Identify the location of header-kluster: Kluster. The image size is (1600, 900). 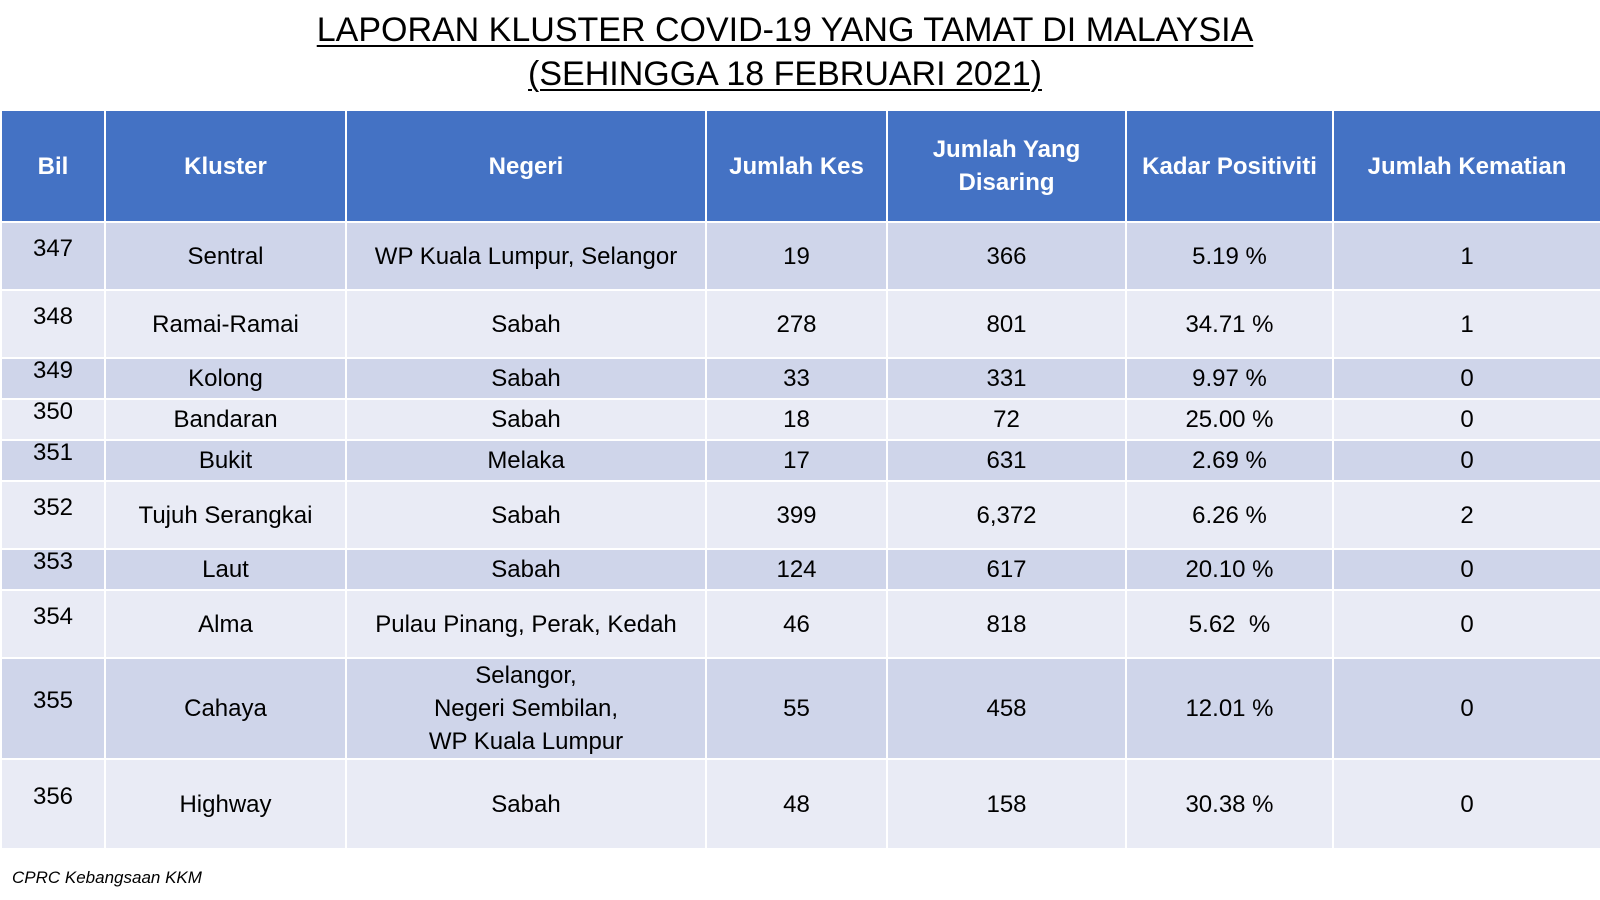
(225, 166).